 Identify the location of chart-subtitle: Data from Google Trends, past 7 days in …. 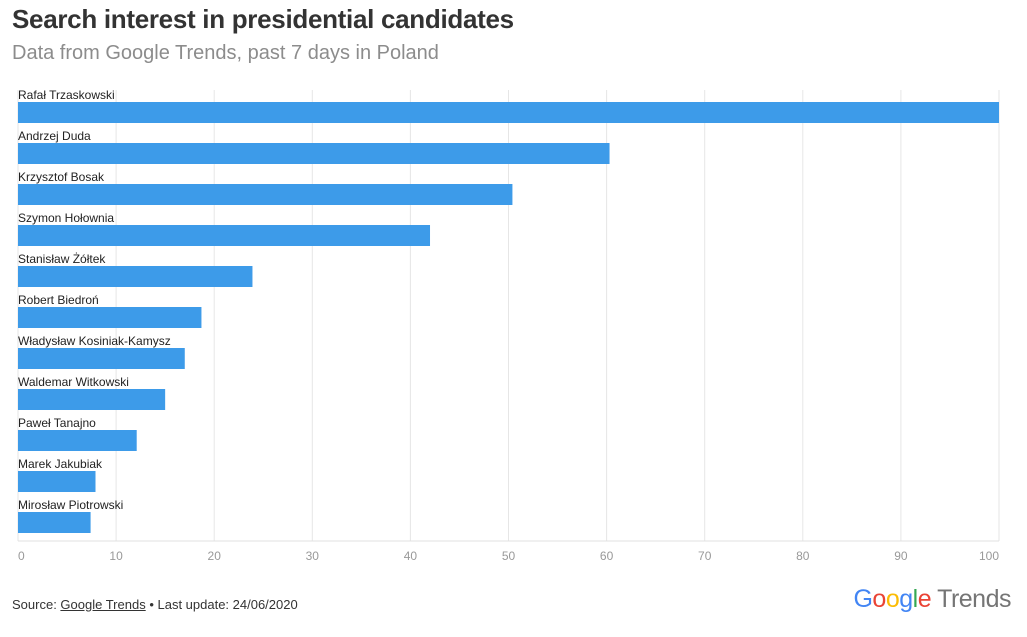
(225, 53).